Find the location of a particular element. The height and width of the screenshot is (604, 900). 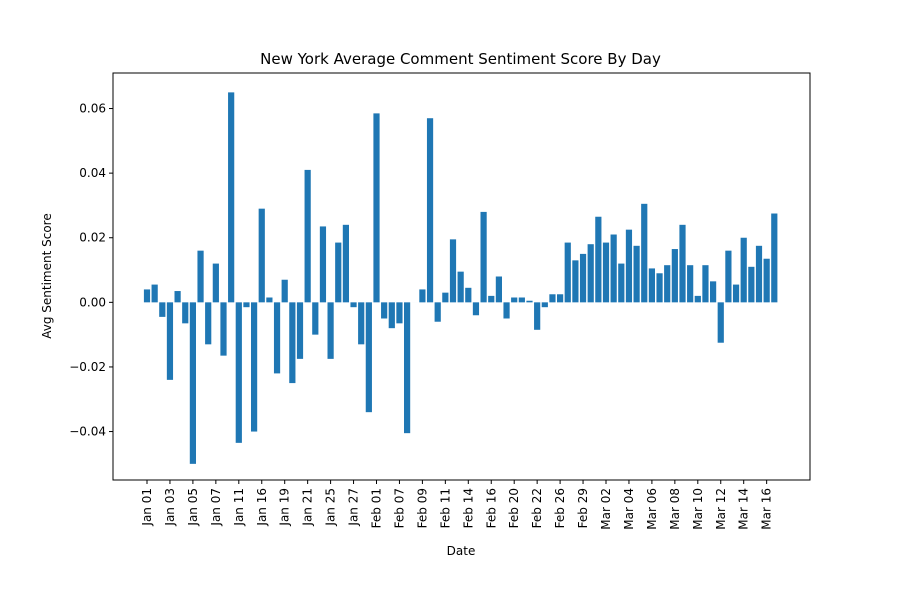

x-tick-label: Feb 22 is located at coordinates (537, 508).